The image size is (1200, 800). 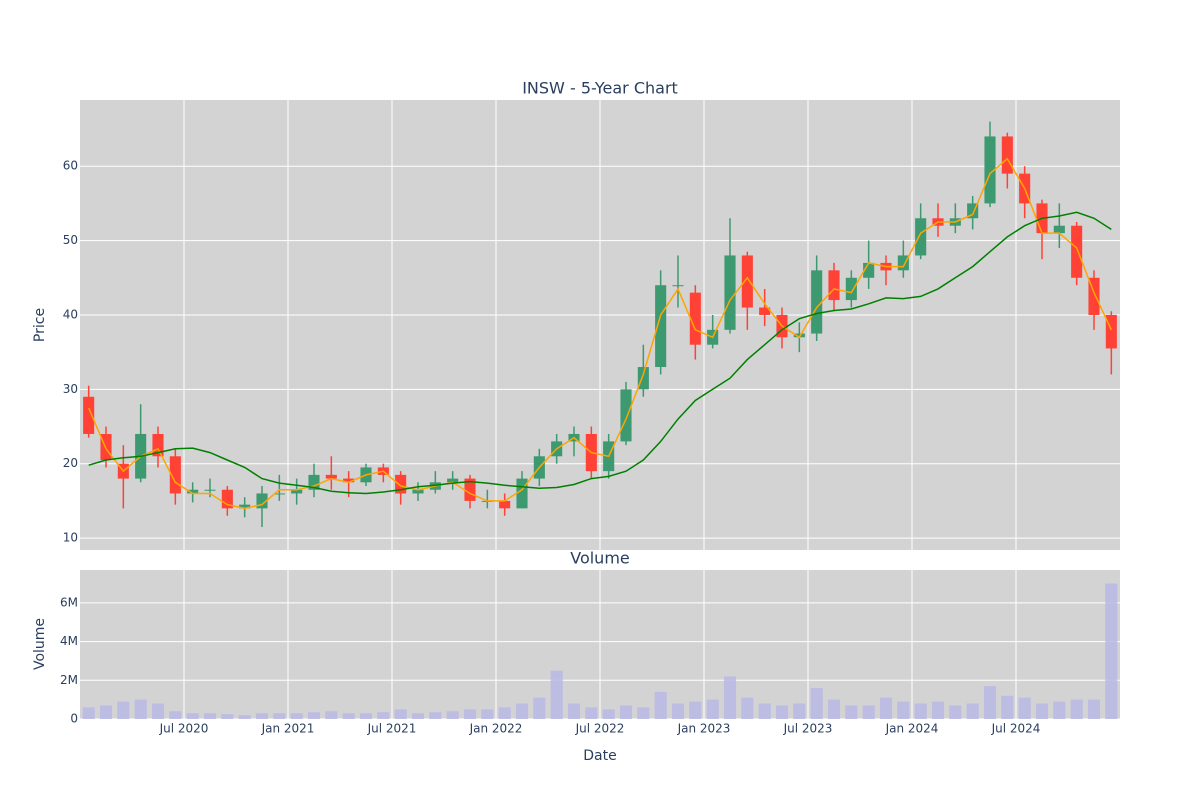 What do you see at coordinates (704, 729) in the screenshot?
I see `x-tick-label: Jan 2023` at bounding box center [704, 729].